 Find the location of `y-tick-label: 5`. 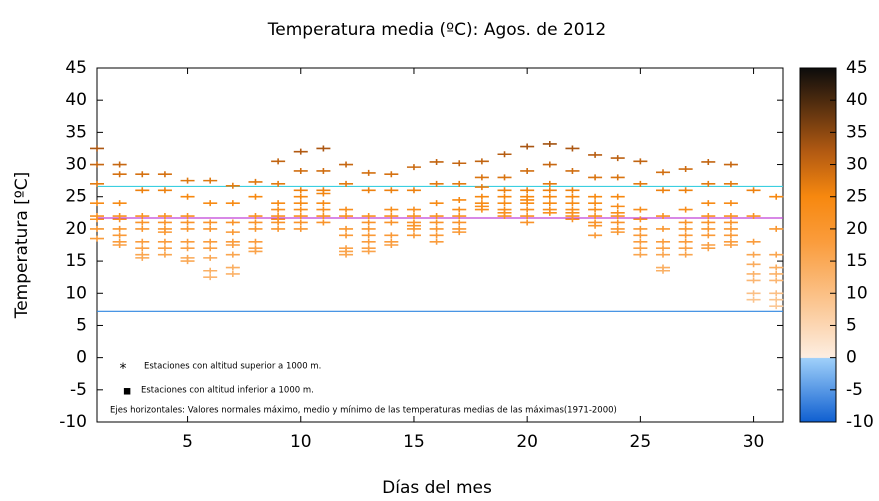

y-tick-label: 5 is located at coordinates (81, 325).